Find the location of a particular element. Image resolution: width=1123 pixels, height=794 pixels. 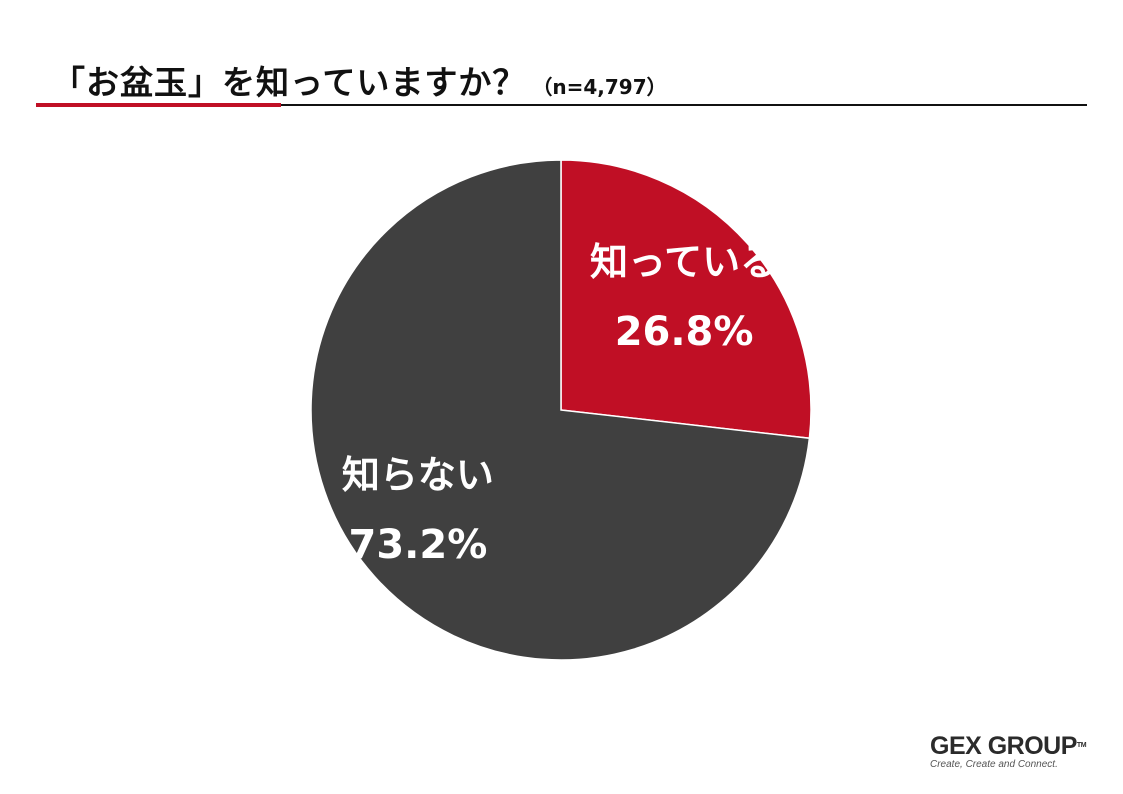

title-underline-accent is located at coordinates (158, 105).